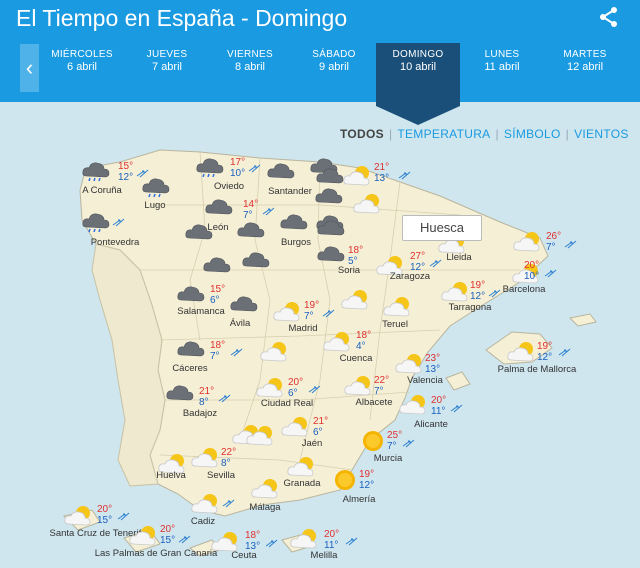  What do you see at coordinates (459, 257) in the screenshot?
I see `city-label: Lleida` at bounding box center [459, 257].